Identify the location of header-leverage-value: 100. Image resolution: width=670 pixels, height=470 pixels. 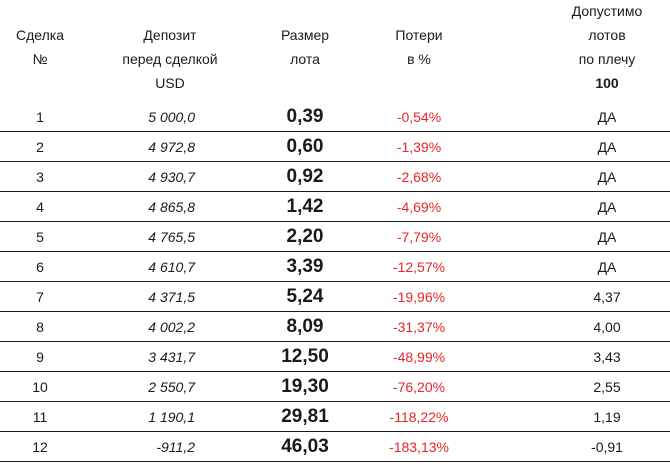
(607, 83).